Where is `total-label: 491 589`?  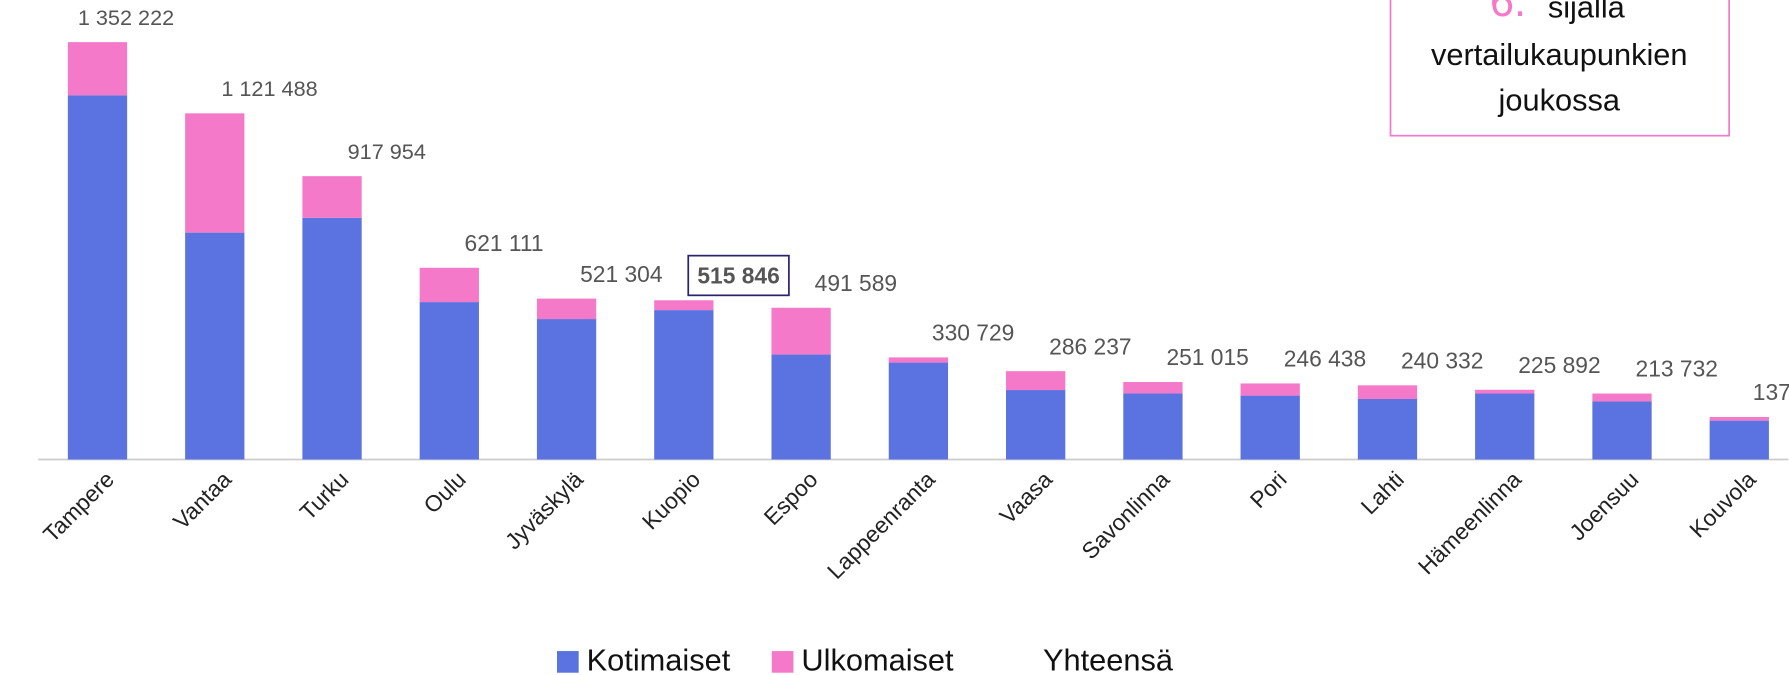 total-label: 491 589 is located at coordinates (856, 283).